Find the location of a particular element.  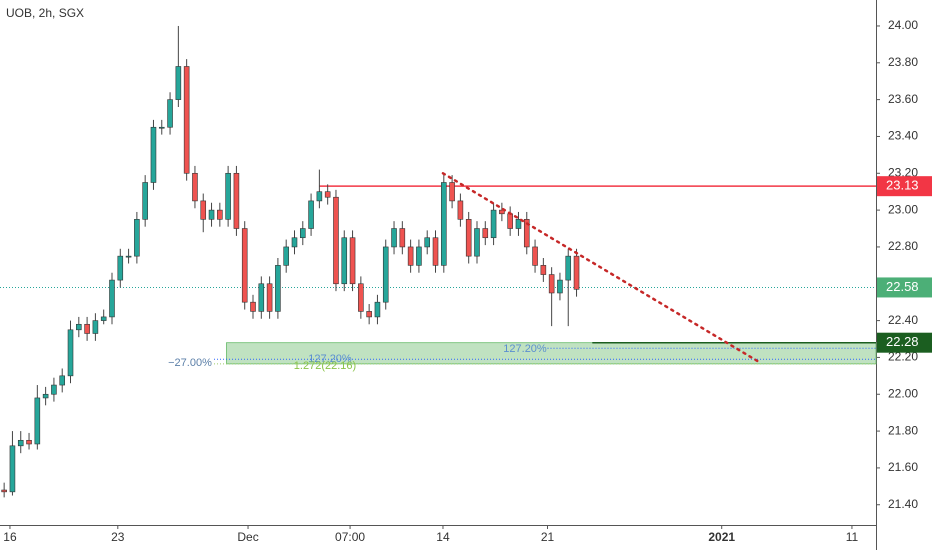

y-tick-label: 23.20 is located at coordinates (903, 172).